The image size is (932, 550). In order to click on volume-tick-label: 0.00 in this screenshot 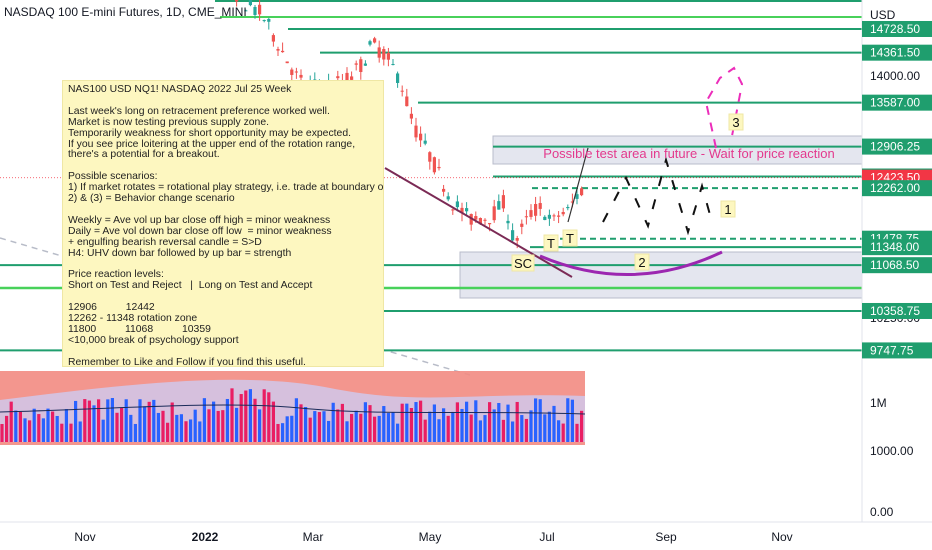, I will do `click(882, 512)`.